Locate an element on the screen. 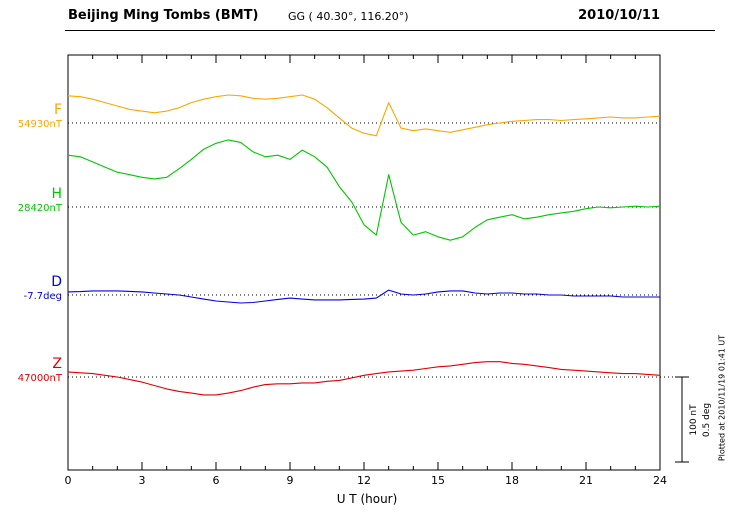 This screenshot has width=730, height=520. station-title: Beijing Ming Tombs (BMT) is located at coordinates (163, 15).